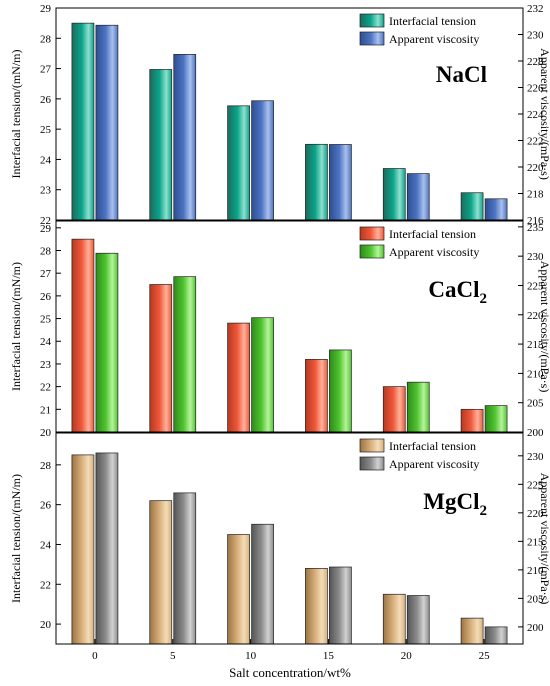  What do you see at coordinates (535, 115) in the screenshot?
I see `right-tick-label: 224` at bounding box center [535, 115].